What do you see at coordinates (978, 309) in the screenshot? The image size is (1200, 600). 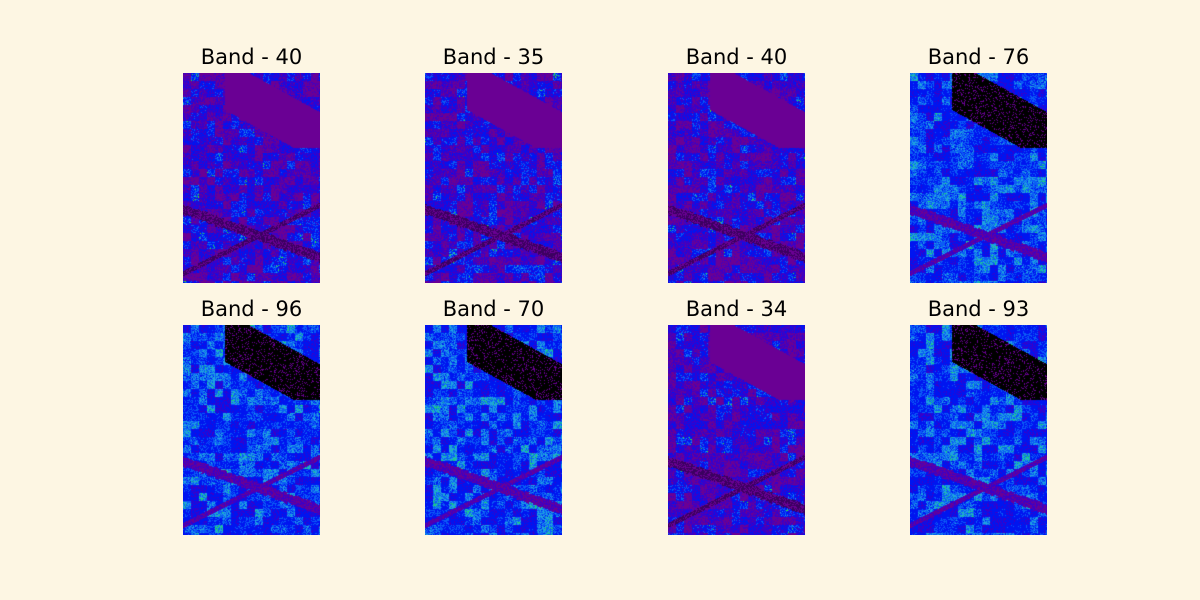 I see `panel-title: Band - 93` at bounding box center [978, 309].